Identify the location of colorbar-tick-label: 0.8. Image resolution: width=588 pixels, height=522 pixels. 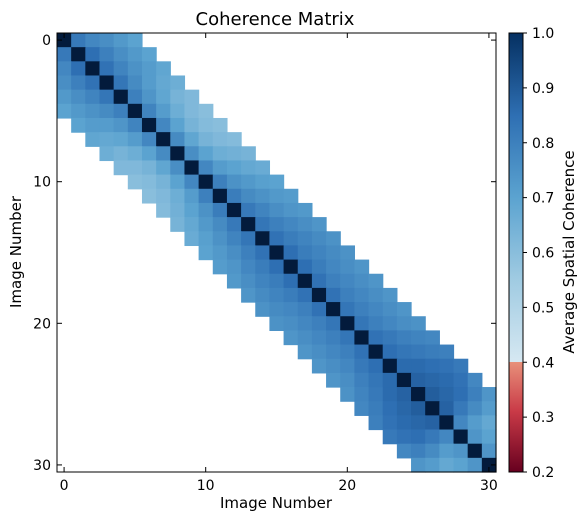
(543, 144).